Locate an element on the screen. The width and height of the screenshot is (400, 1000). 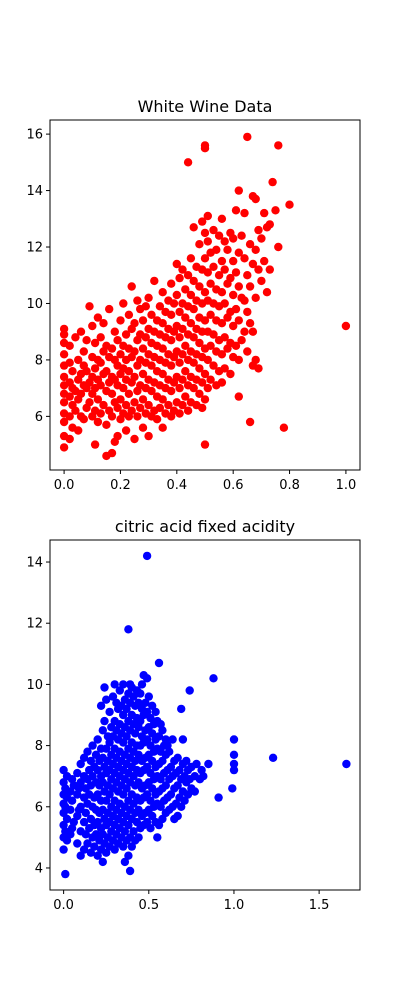
chart-title: White Wine Data is located at coordinates (205, 106).